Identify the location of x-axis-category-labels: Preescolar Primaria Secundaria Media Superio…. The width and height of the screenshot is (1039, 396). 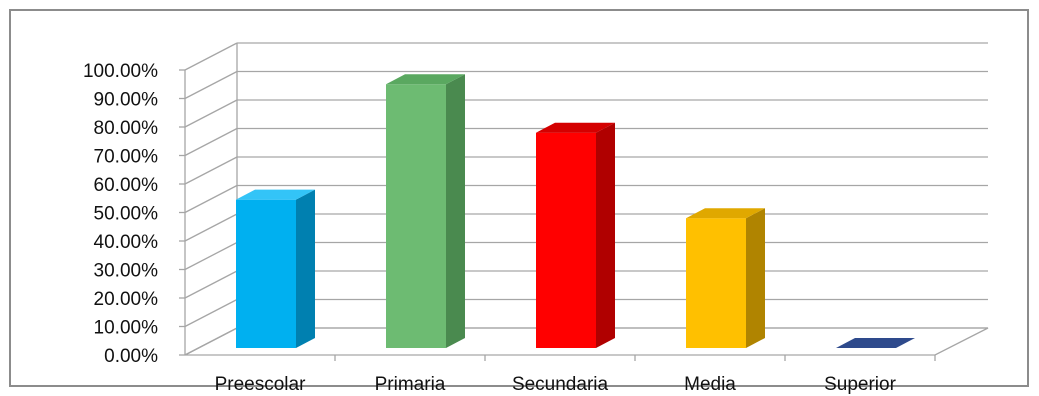
(556, 384).